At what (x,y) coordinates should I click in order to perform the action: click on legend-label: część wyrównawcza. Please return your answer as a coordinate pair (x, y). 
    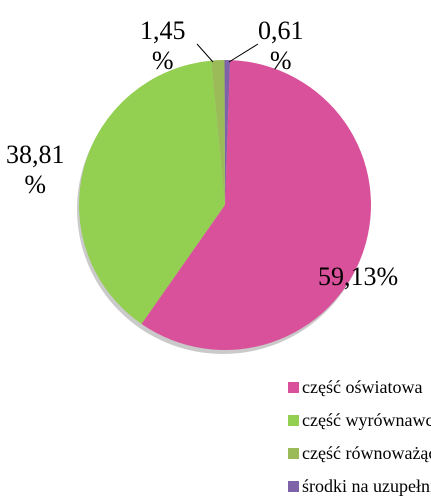
    Looking at the image, I should click on (366, 420).